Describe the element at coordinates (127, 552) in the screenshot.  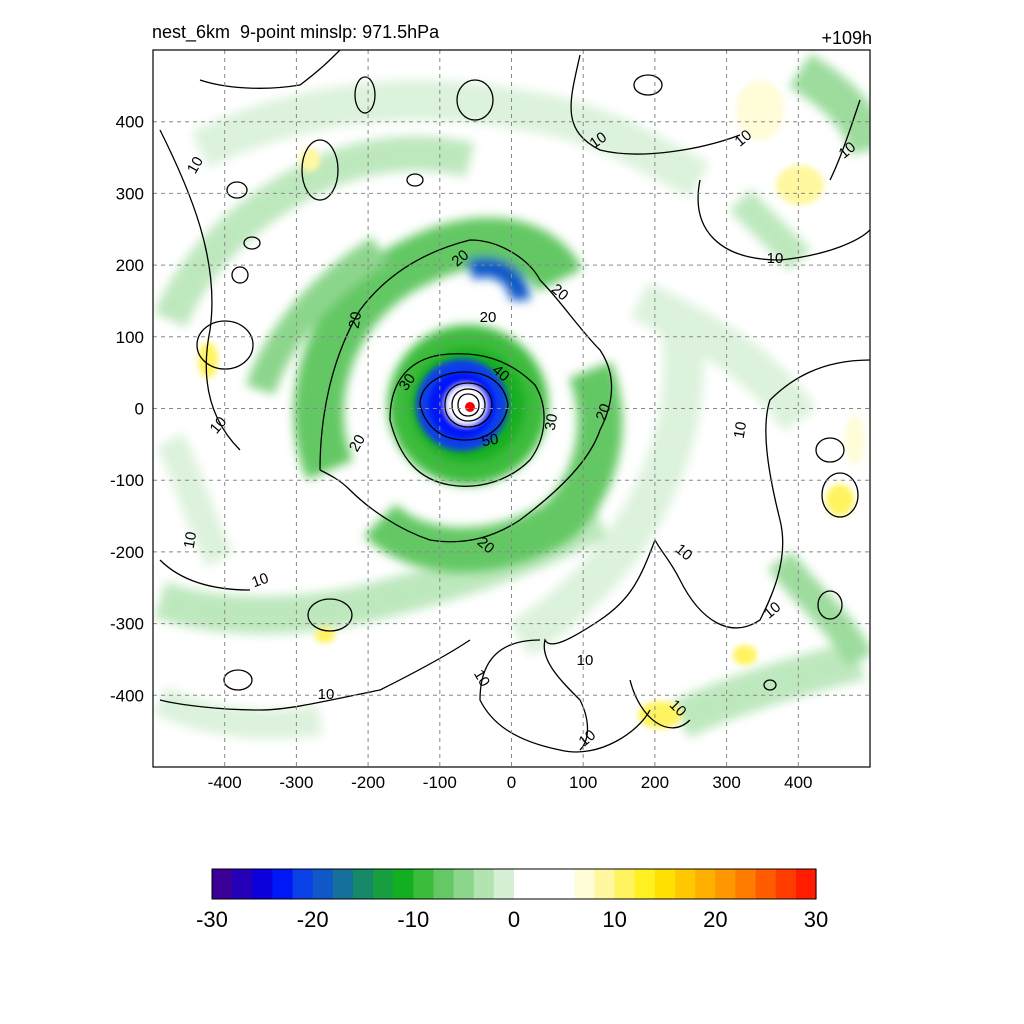
I see `y-tick-label: -200` at that location.